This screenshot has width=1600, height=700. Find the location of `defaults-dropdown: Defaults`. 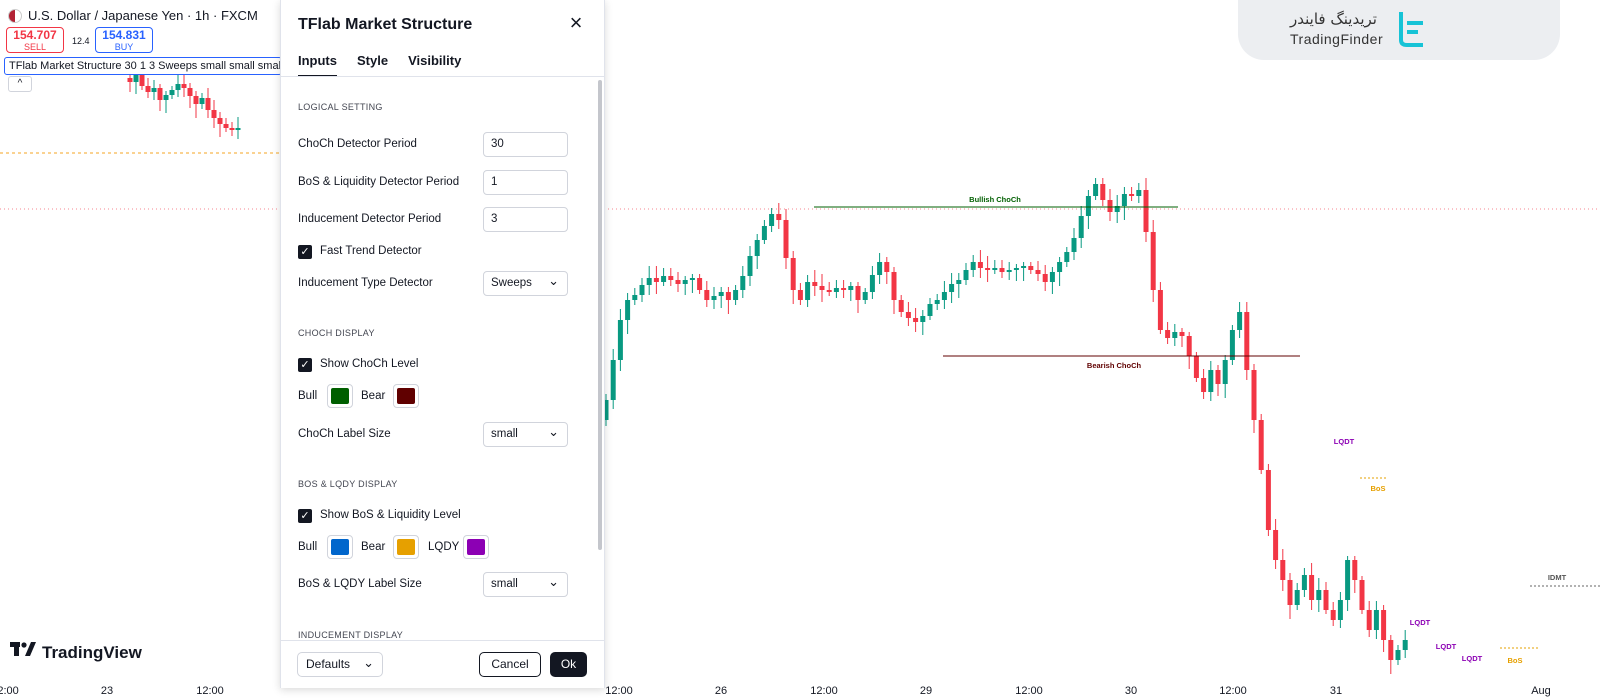

defaults-dropdown: Defaults is located at coordinates (340, 664).